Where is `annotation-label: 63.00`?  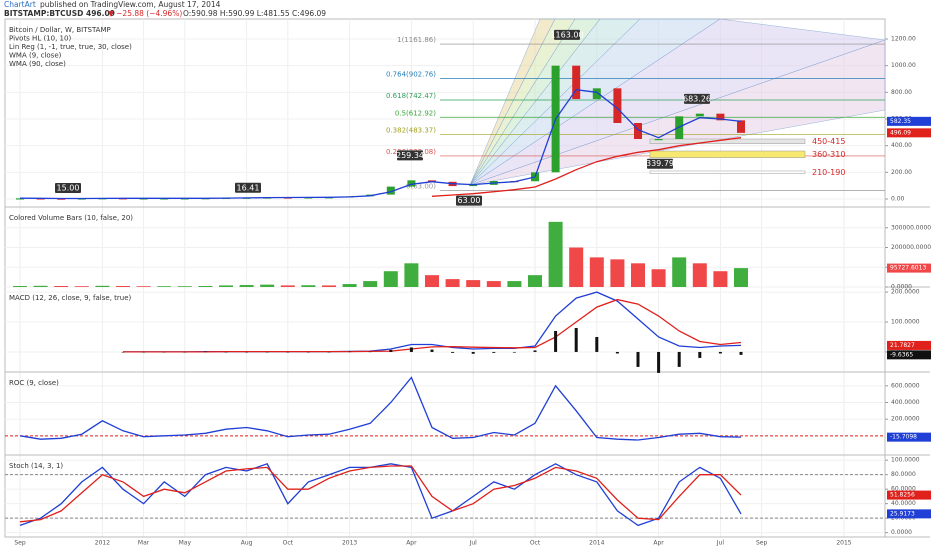 annotation-label: 63.00 is located at coordinates (469, 200).